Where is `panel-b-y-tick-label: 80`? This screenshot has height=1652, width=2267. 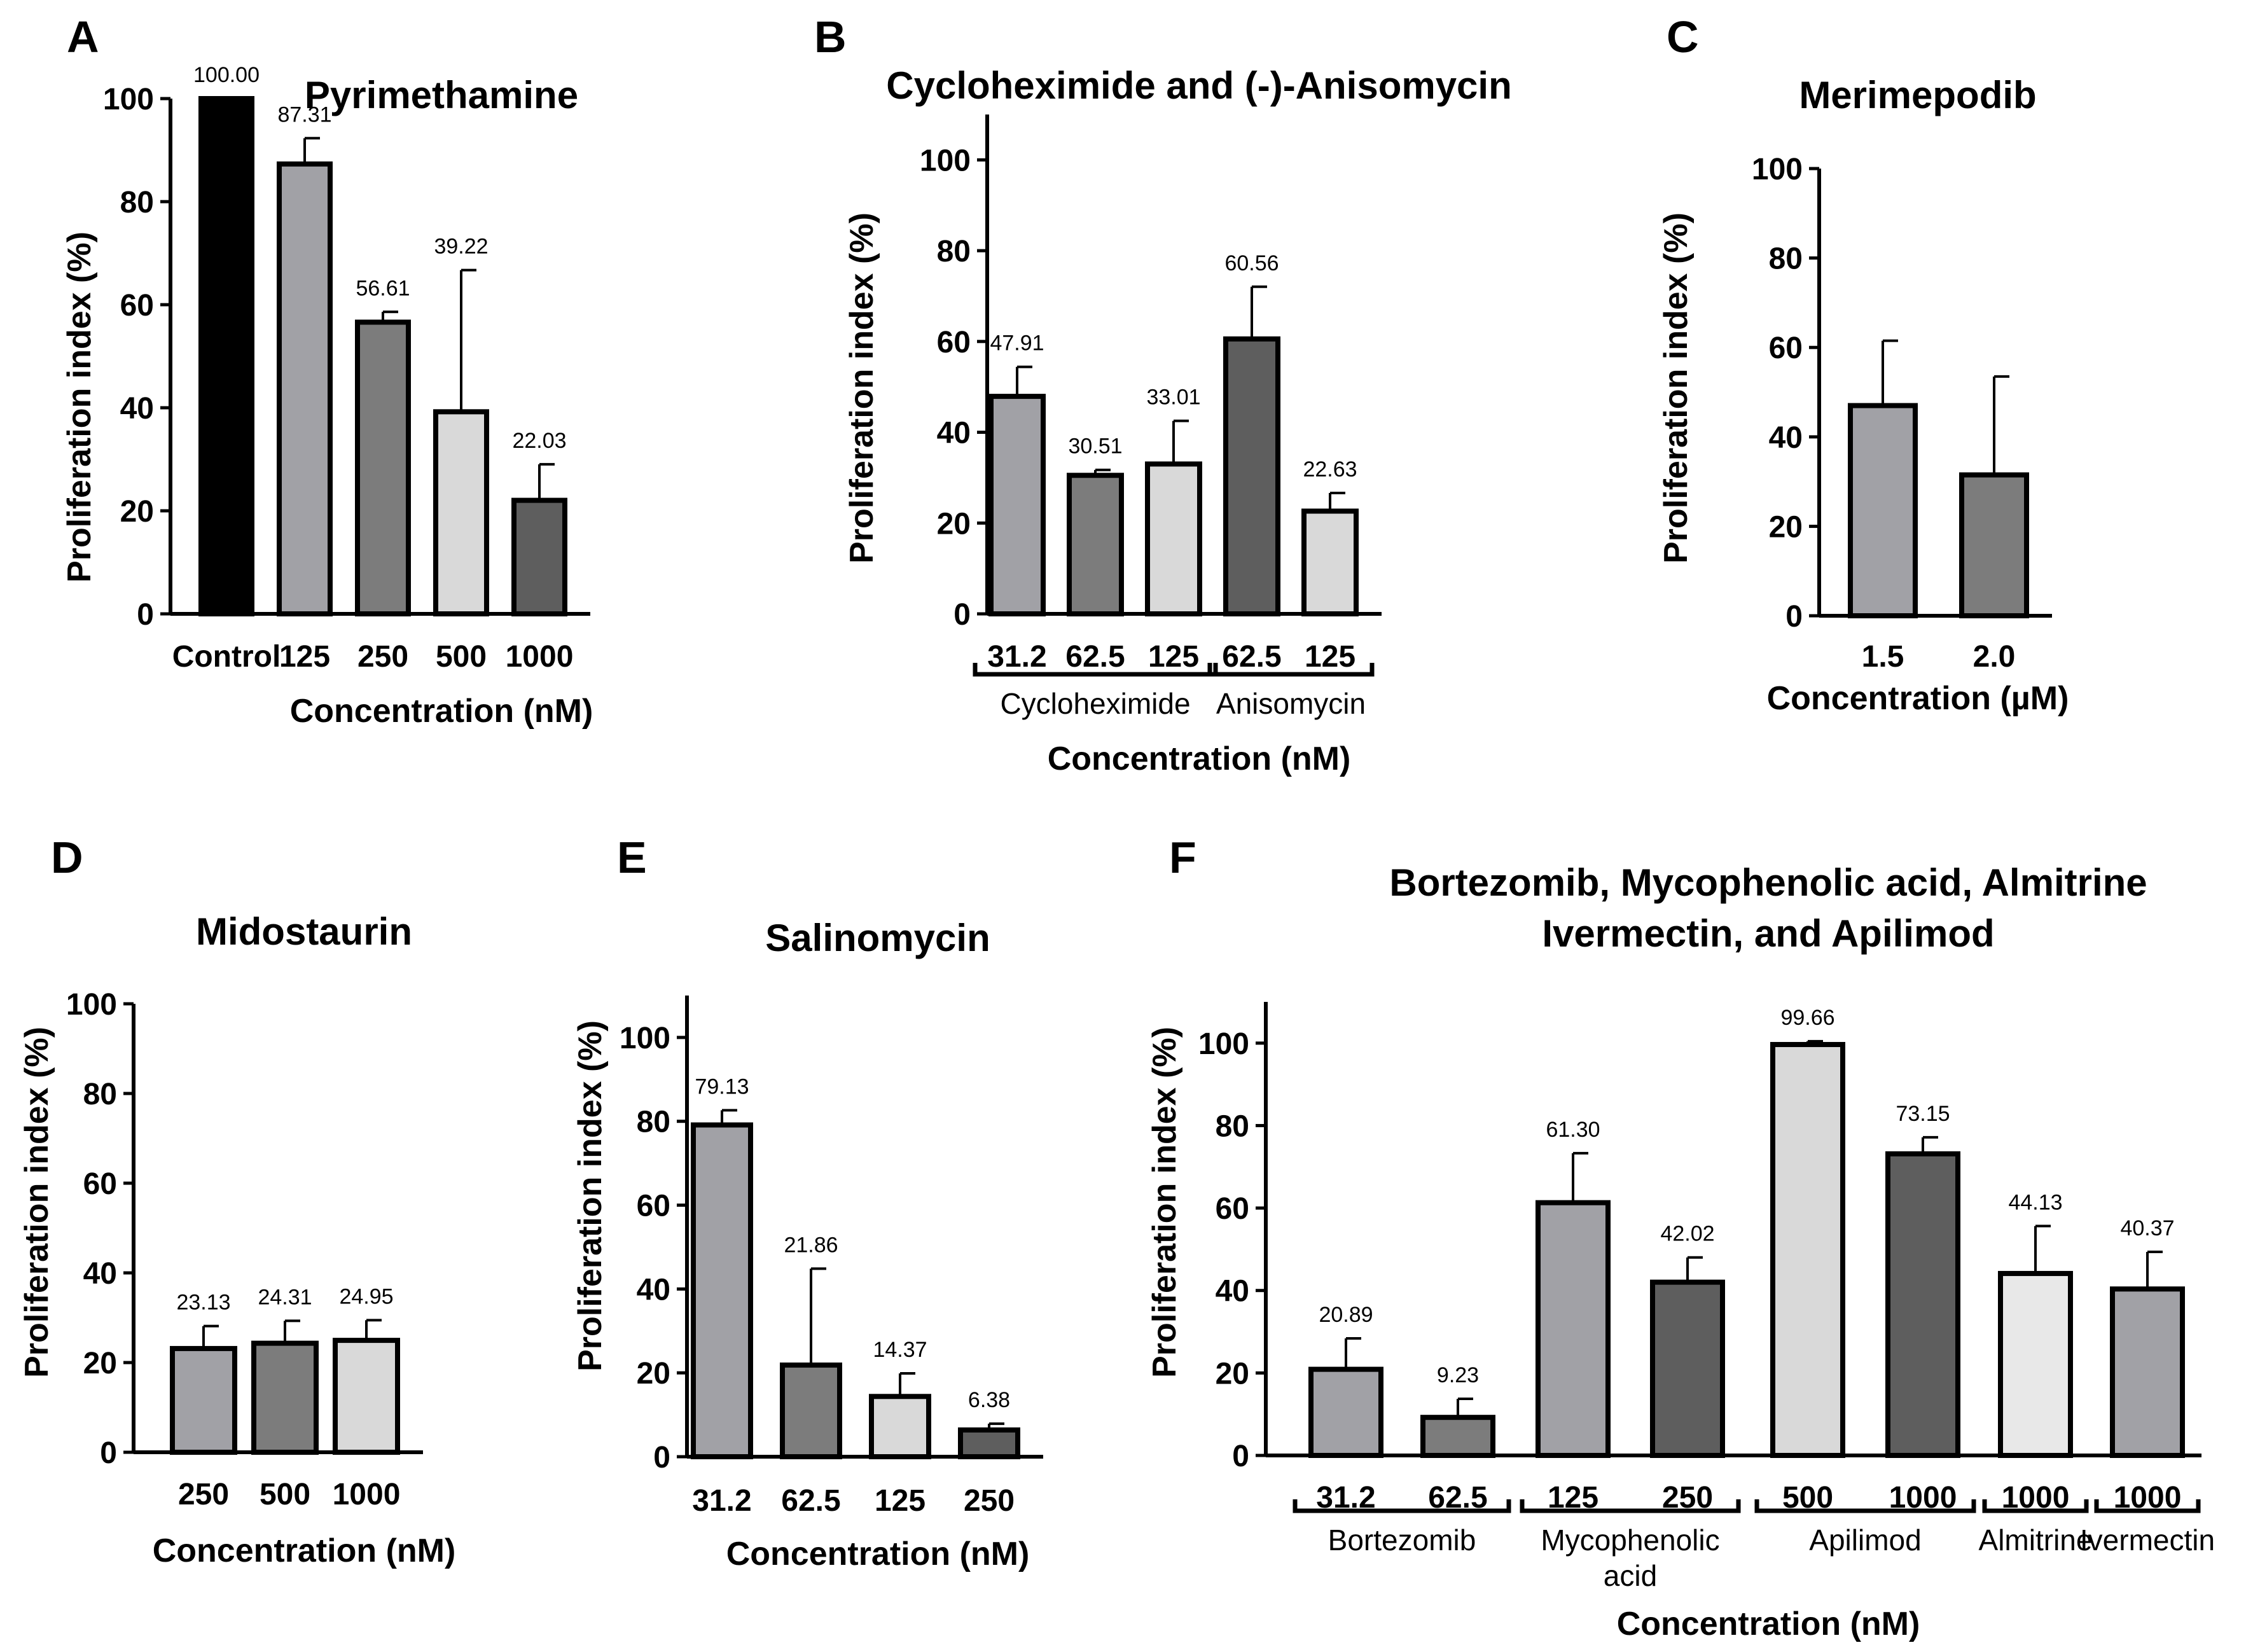
panel-b-y-tick-label: 80 is located at coordinates (954, 251).